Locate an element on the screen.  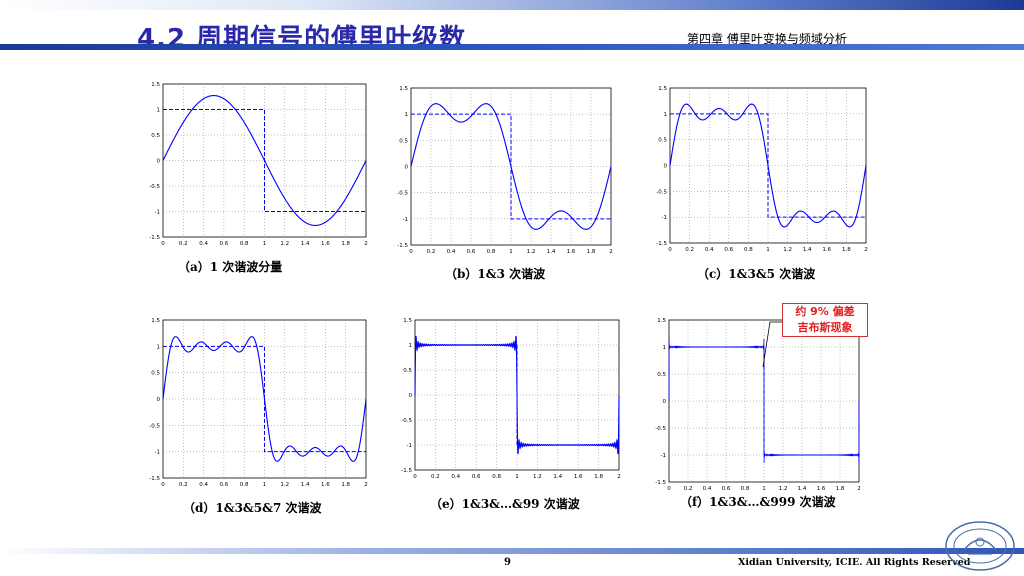
xtick-label-0-5: 1 is located at coordinates (265, 244).